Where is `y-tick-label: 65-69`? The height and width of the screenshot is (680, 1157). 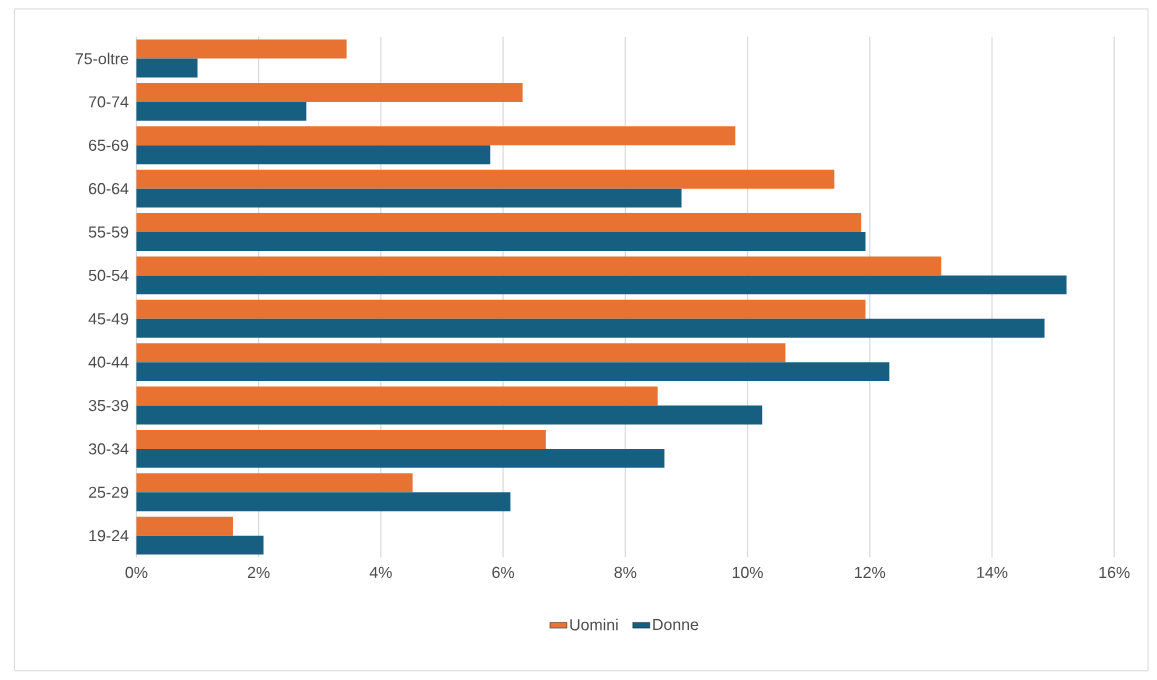
y-tick-label: 65-69 is located at coordinates (108, 145).